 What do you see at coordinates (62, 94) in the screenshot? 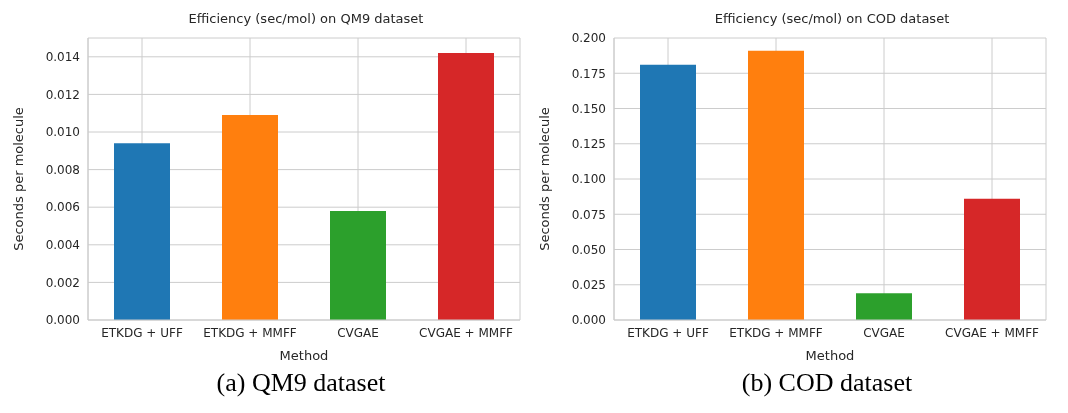
I see `y-tick-label: 0.012` at bounding box center [62, 94].